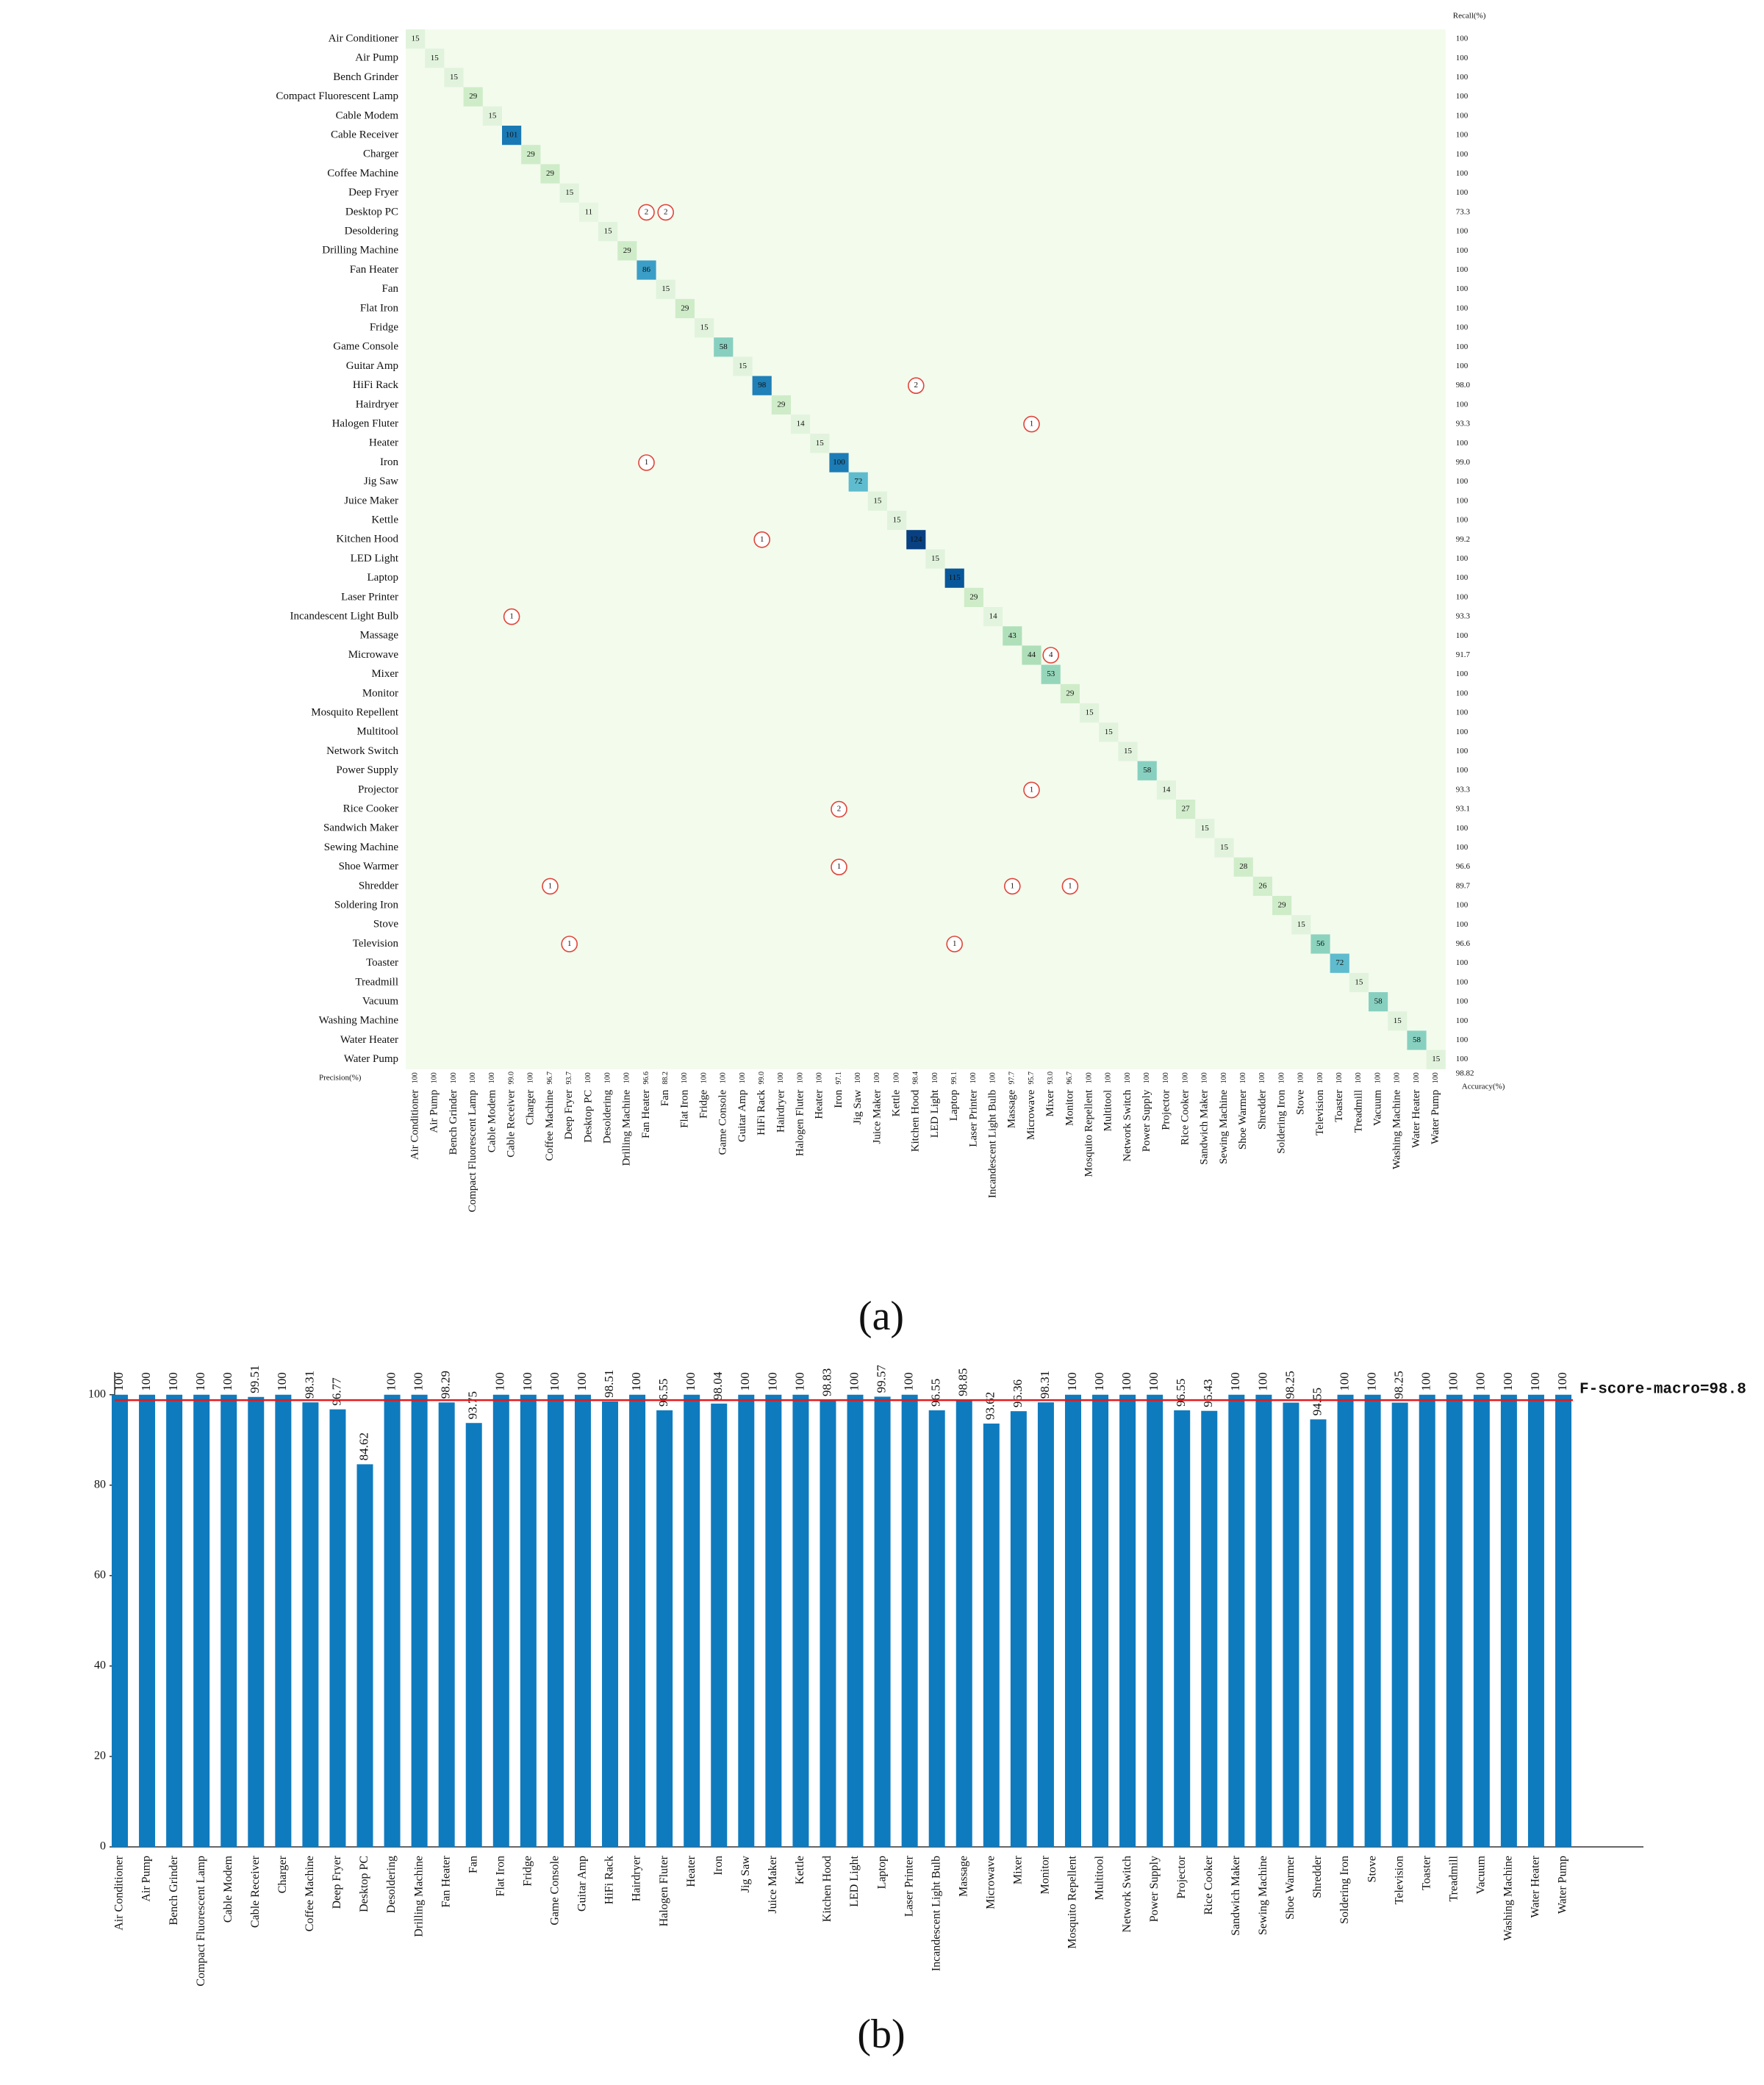 The image size is (1764, 2085). What do you see at coordinates (963, 1876) in the screenshot?
I see `x-tick-label: Massage` at bounding box center [963, 1876].